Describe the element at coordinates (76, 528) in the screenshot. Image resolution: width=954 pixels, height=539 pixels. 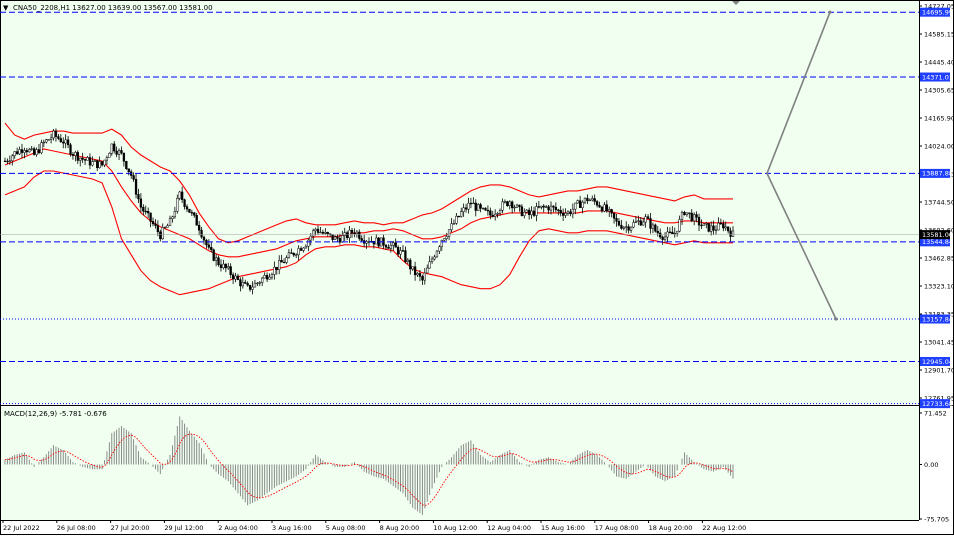
I see `time-tick-label: 26 Jul 08:00` at that location.